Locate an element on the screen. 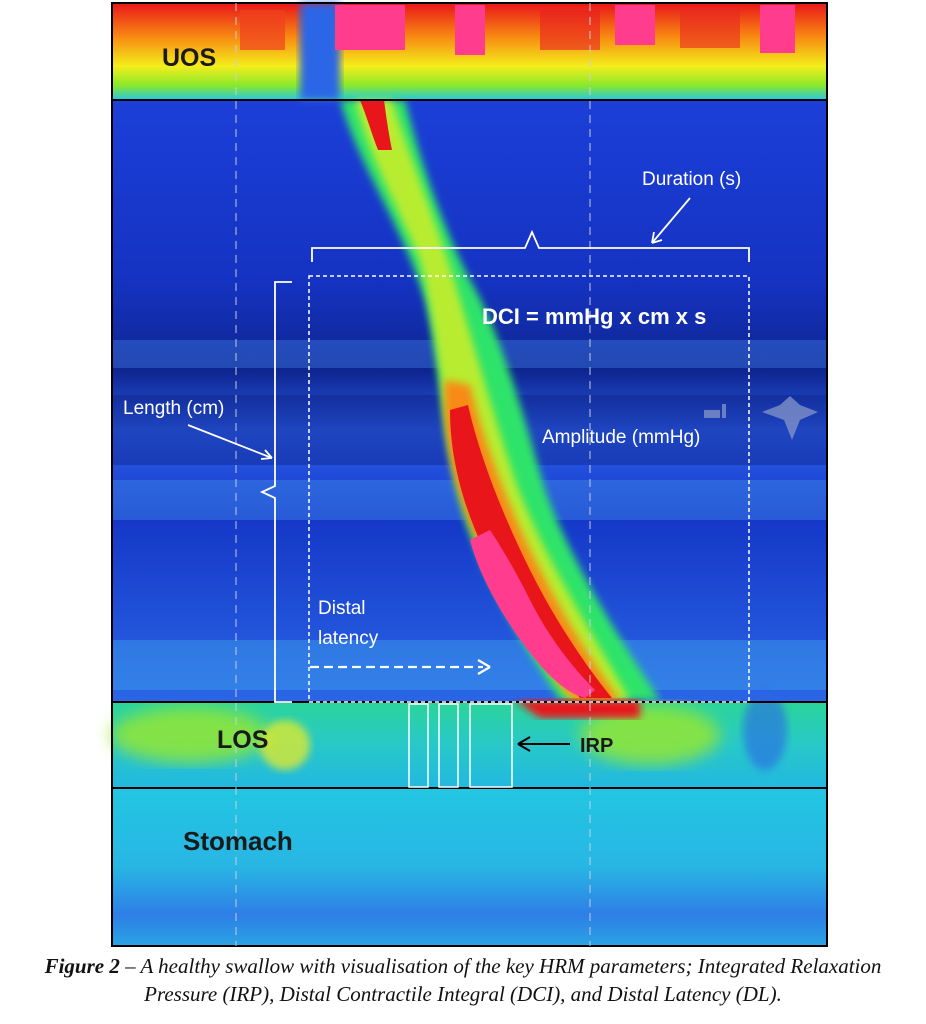 The height and width of the screenshot is (1024, 926). distal-latency-label-line2: latency is located at coordinates (348, 638).